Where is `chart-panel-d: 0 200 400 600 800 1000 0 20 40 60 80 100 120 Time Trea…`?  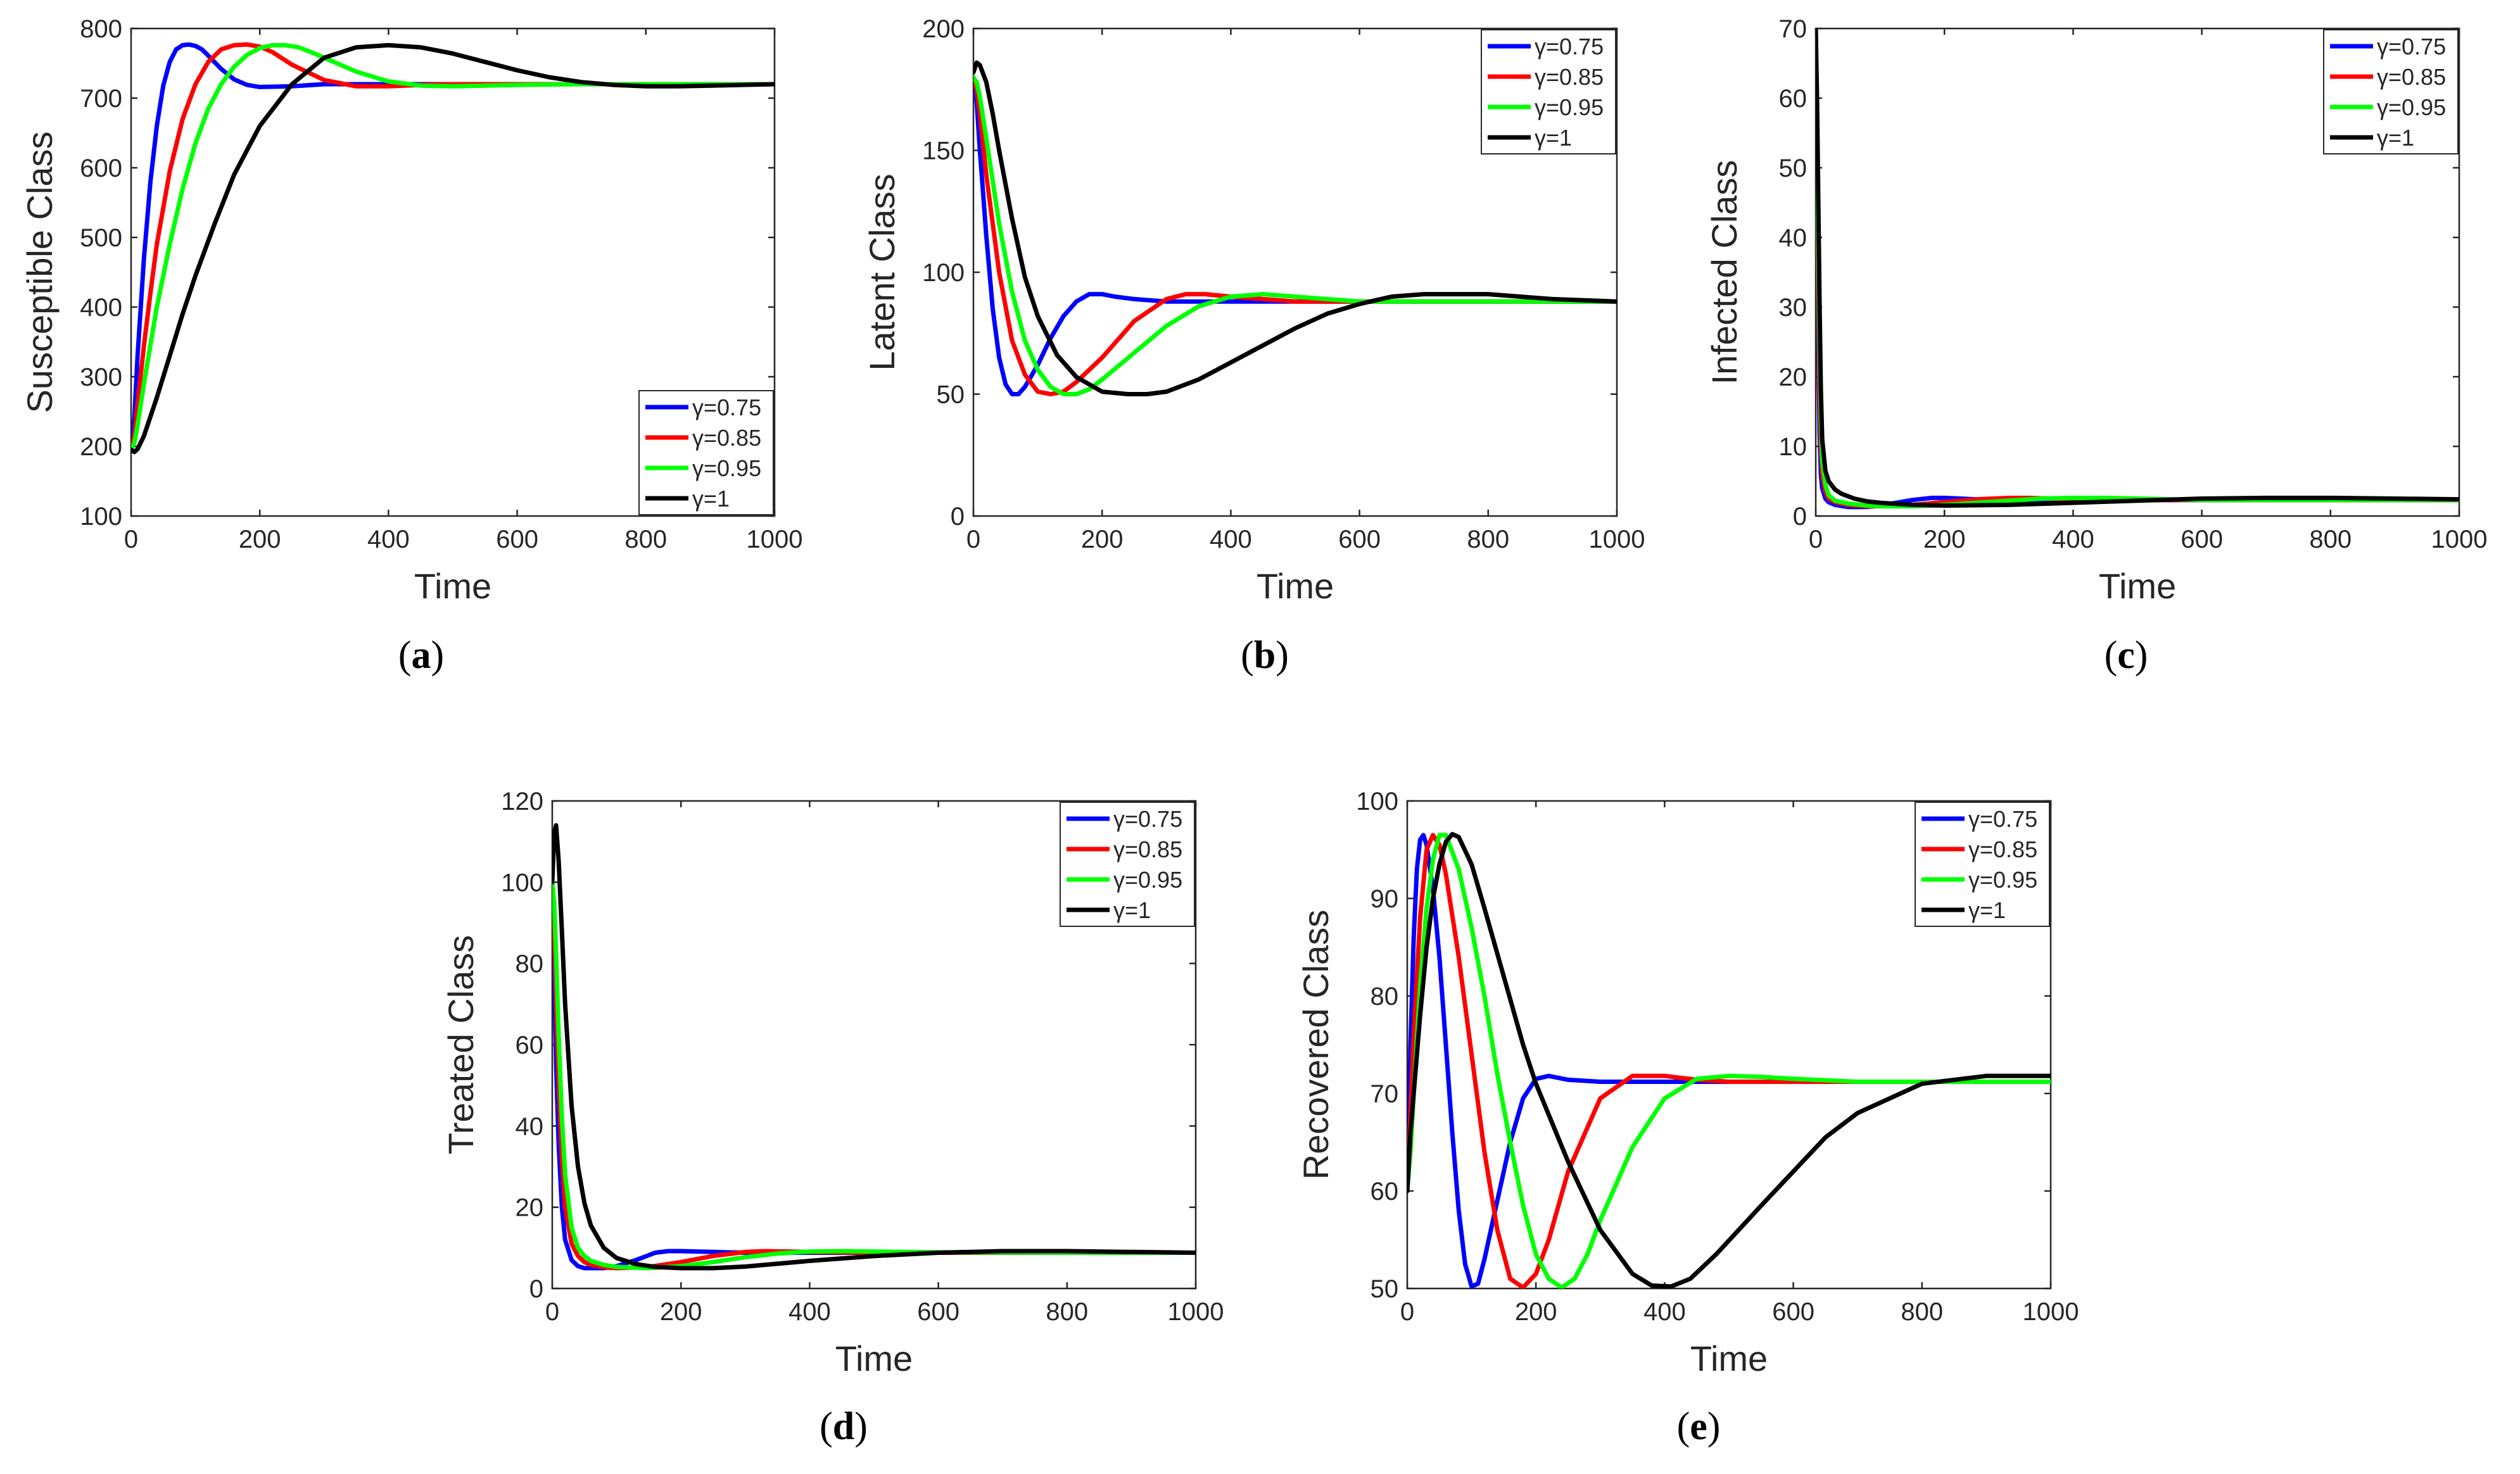
chart-panel-d: 0 200 400 600 800 1000 0 20 40 60 80 100 120 Time Trea… is located at coordinates (832, 1083).